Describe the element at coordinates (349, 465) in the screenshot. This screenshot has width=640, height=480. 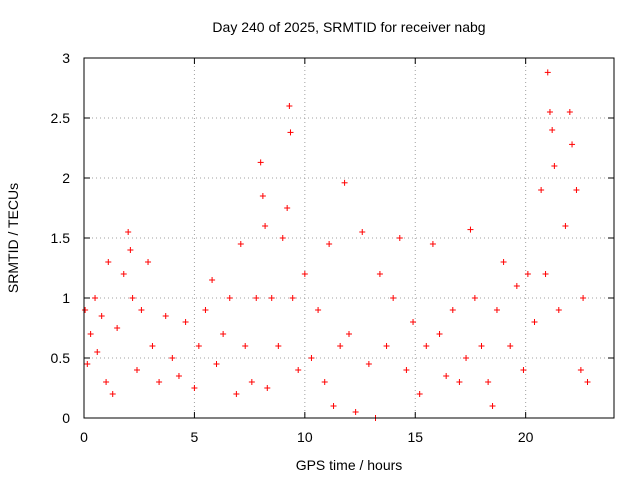
I see `x-axis-label: GPS time / hours` at that location.